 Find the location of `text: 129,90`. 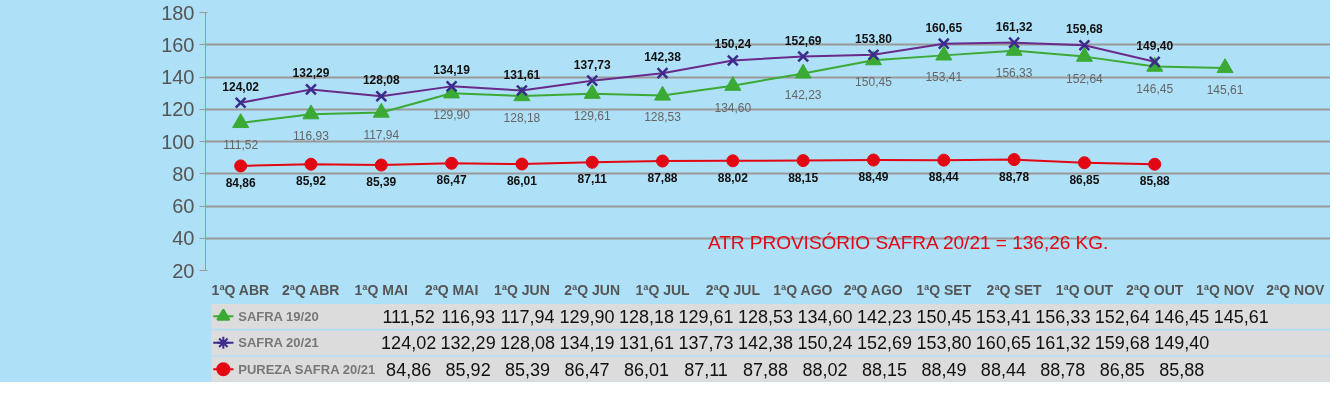

text: 129,90 is located at coordinates (587, 316).